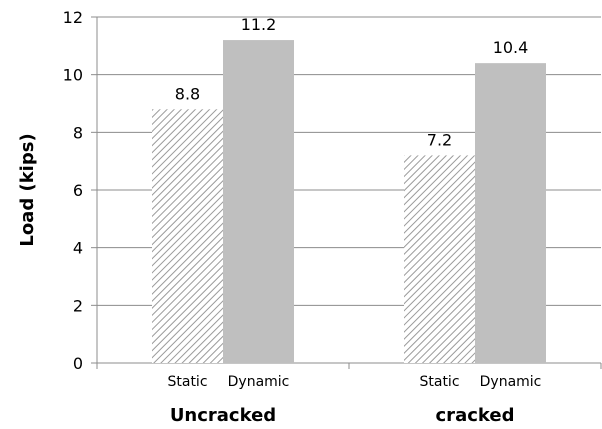  What do you see at coordinates (510, 213) in the screenshot?
I see `bar-dynamic-cracked` at bounding box center [510, 213].